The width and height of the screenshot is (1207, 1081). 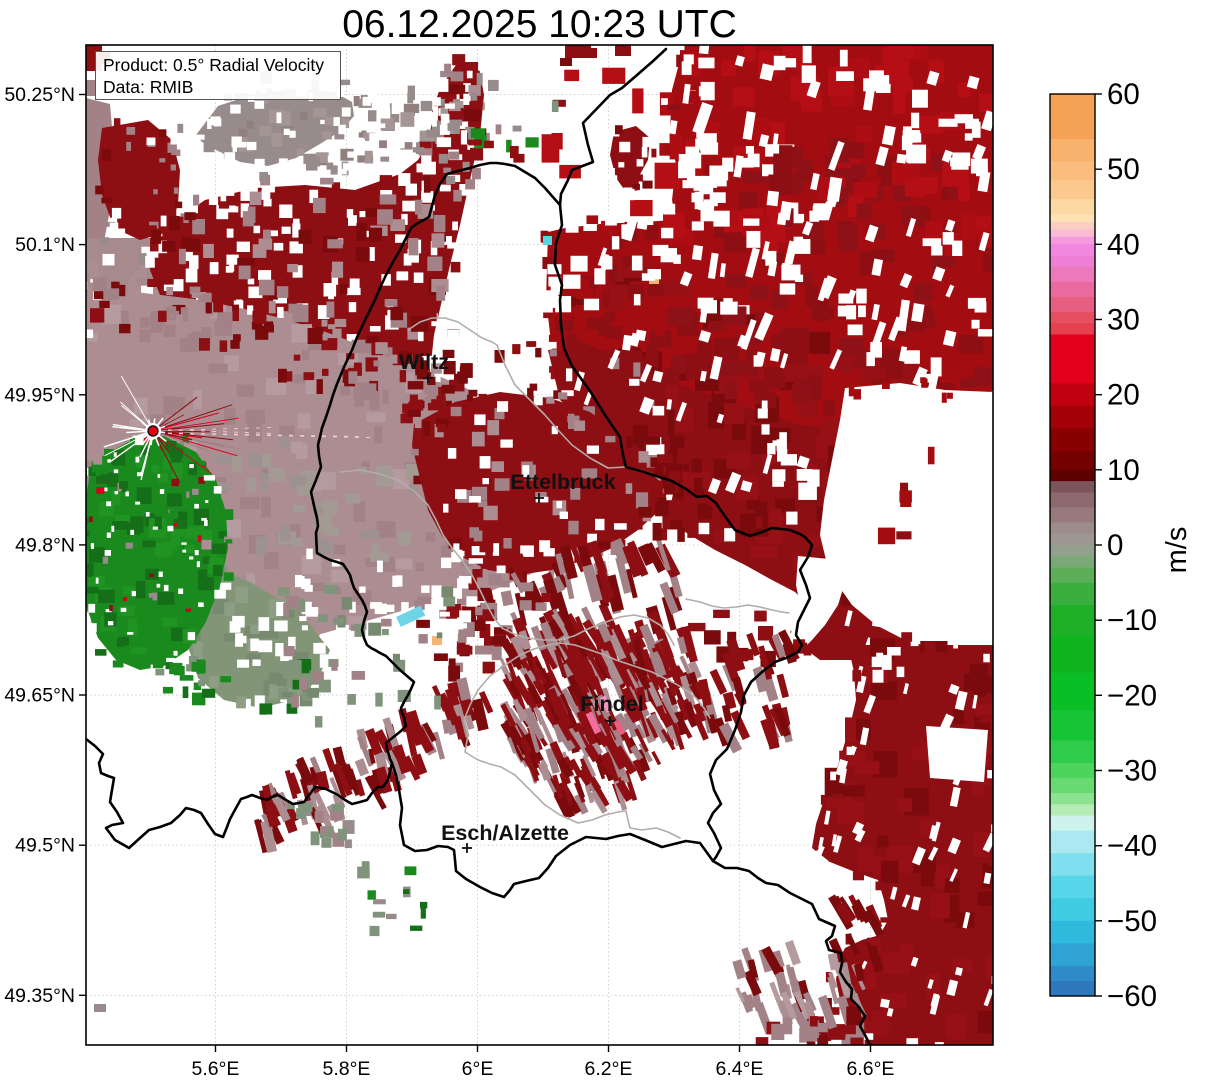 I want to click on svg-text: 5.8°E, so click(x=347, y=1069).